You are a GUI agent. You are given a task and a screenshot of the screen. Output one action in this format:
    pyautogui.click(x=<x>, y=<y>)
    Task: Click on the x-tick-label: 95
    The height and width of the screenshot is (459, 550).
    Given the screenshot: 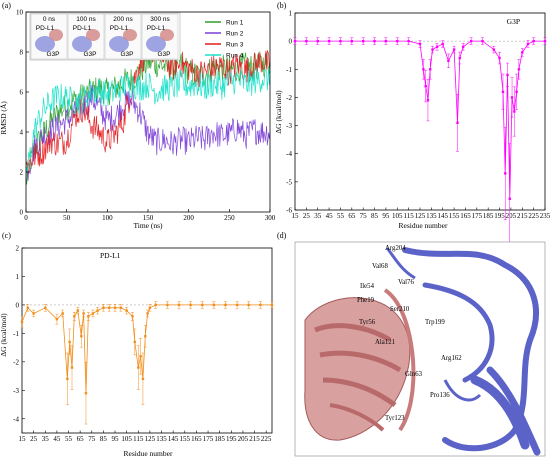 What is the action you would take?
    pyautogui.click(x=386, y=216)
    